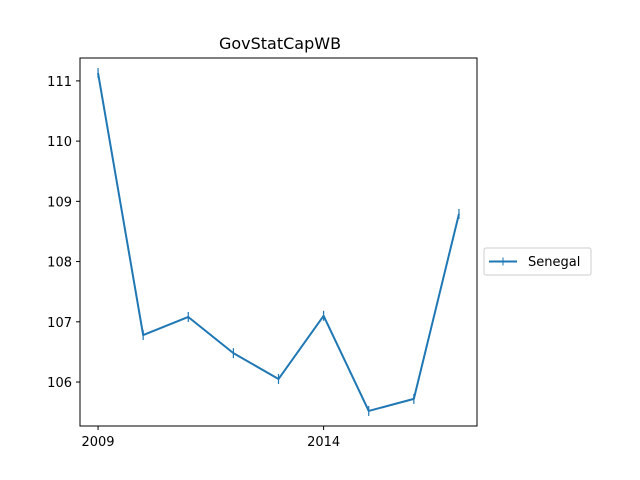  I want to click on legend: Senegal, so click(537, 261).